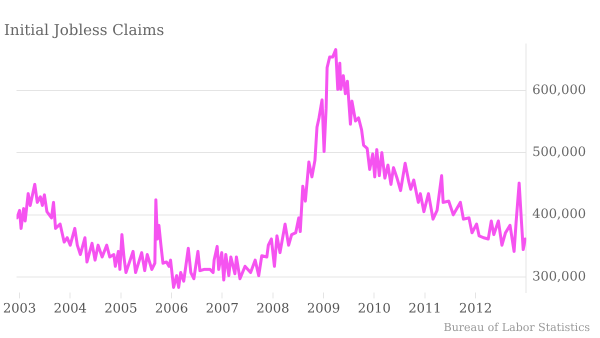  Describe the element at coordinates (559, 214) in the screenshot. I see `y-tick-label: 400,000` at that location.